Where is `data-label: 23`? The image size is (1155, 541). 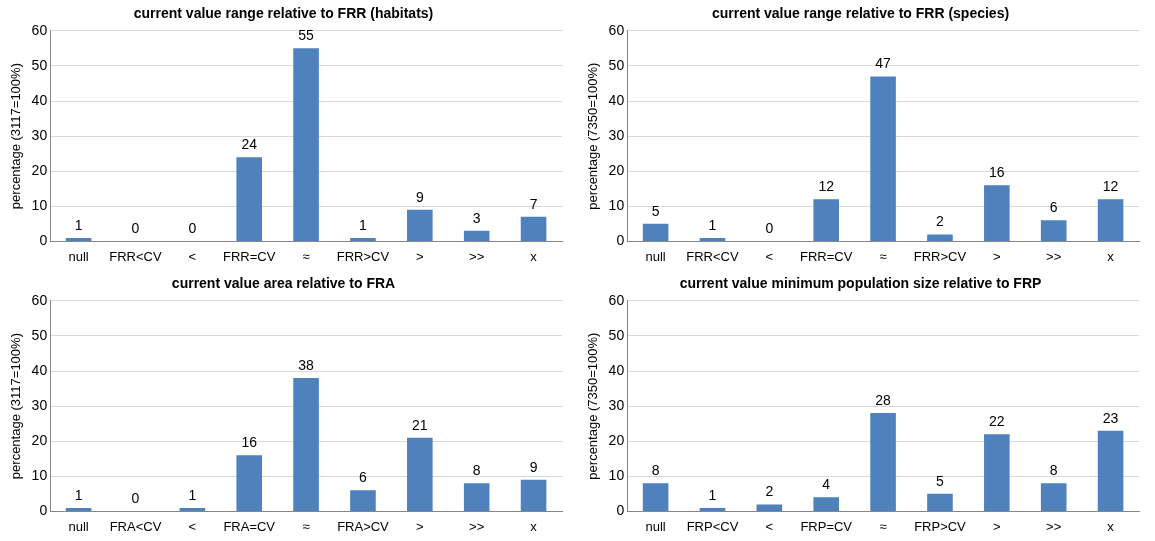
data-label: 23 is located at coordinates (1110, 417).